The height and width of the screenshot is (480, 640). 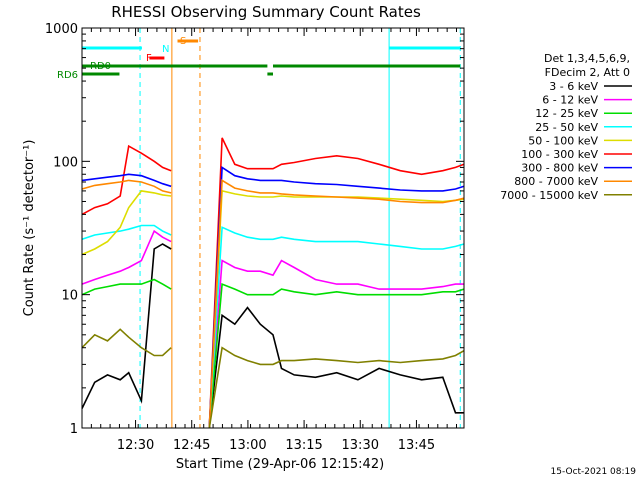 I want to click on legend-label-2: 12 - 25 keV, so click(x=566, y=113).